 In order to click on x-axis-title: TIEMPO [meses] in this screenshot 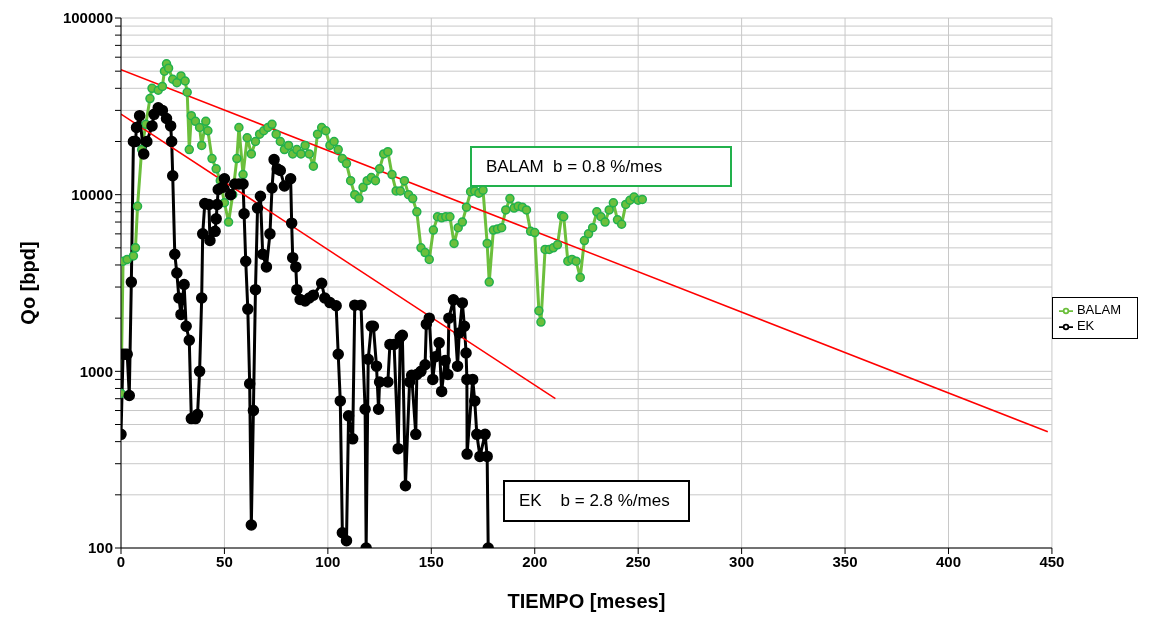, I will do `click(586, 601)`.